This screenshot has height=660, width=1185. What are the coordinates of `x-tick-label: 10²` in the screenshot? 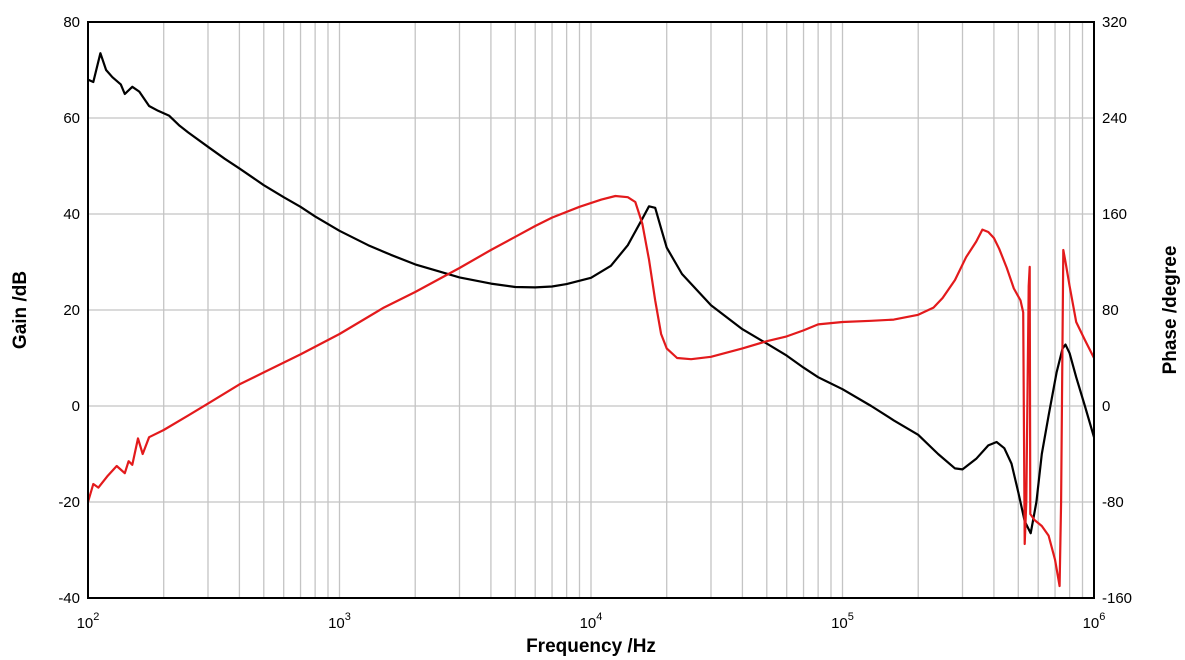 It's located at (88, 621).